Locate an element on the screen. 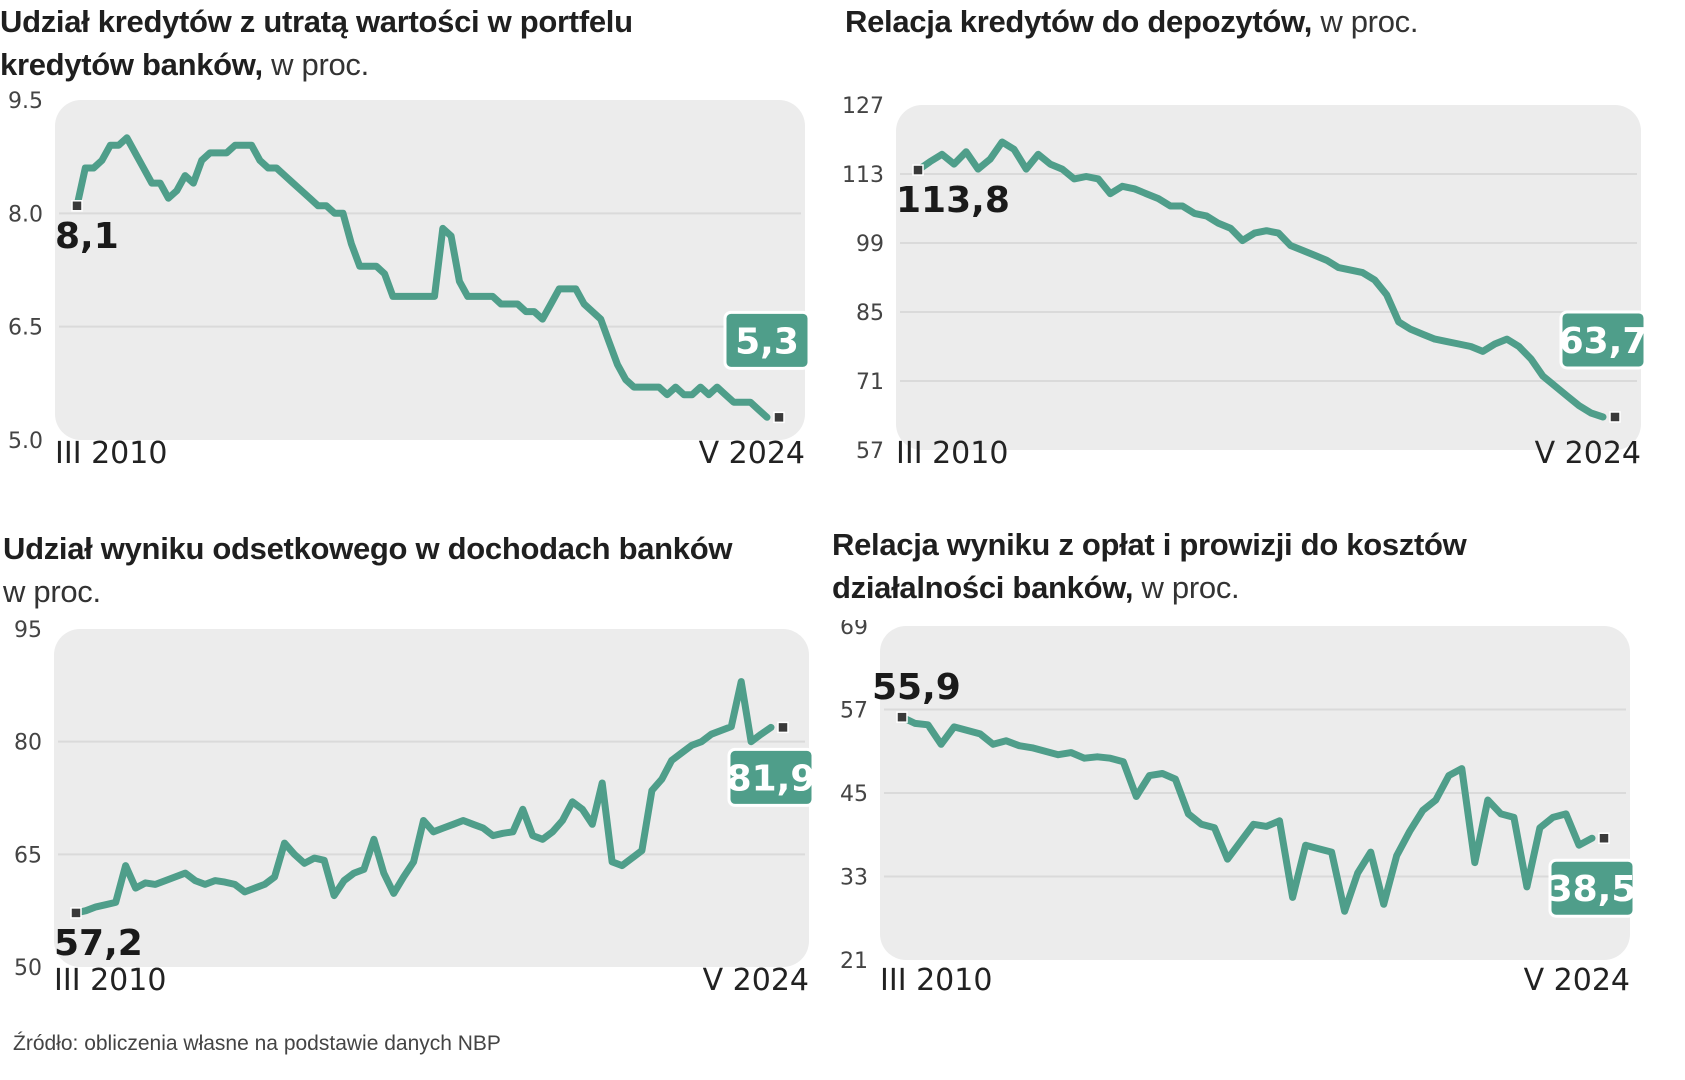 The width and height of the screenshot is (1685, 1080). y-tick-label: 9.5 is located at coordinates (25, 102).